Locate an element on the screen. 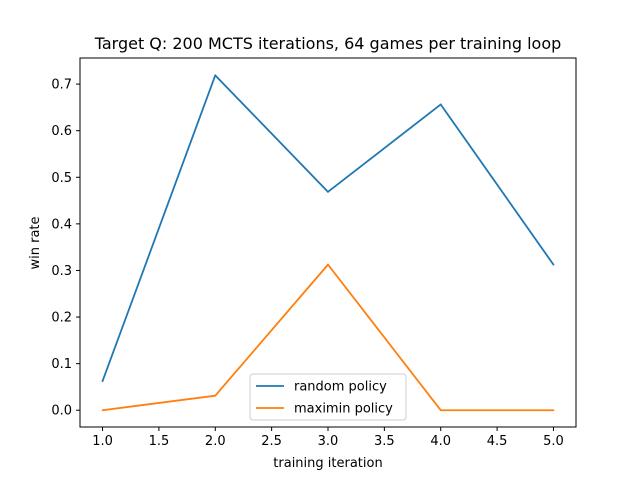  legend: random policy maximin policy is located at coordinates (328, 397).